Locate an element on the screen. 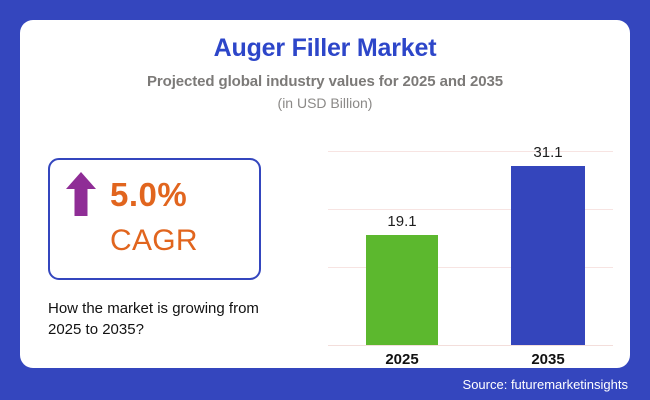 This screenshot has height=400, width=650. bar-2025 is located at coordinates (402, 290).